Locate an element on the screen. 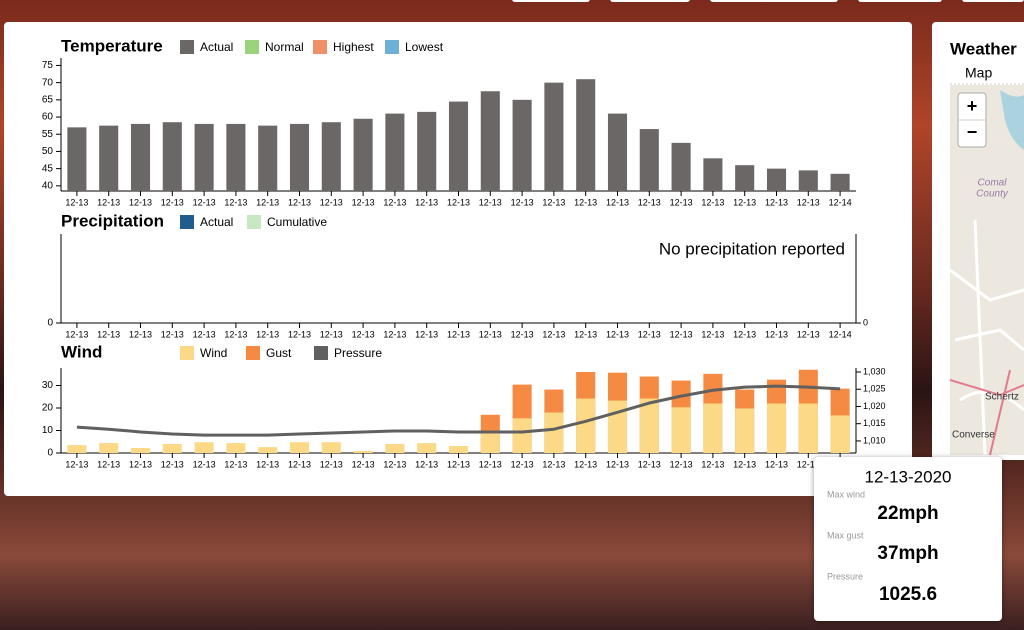 This screenshot has width=1024, height=630. tooltip-label: Max wind is located at coordinates (846, 494).